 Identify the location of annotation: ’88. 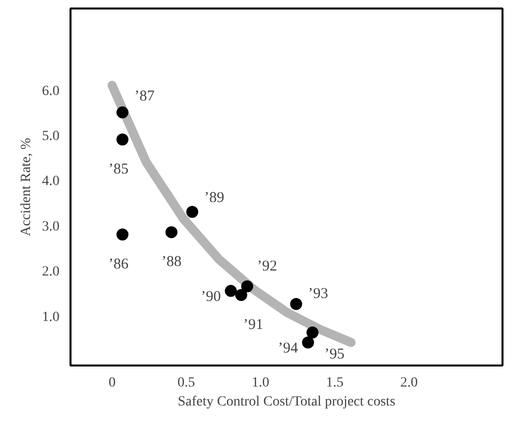
(171, 262).